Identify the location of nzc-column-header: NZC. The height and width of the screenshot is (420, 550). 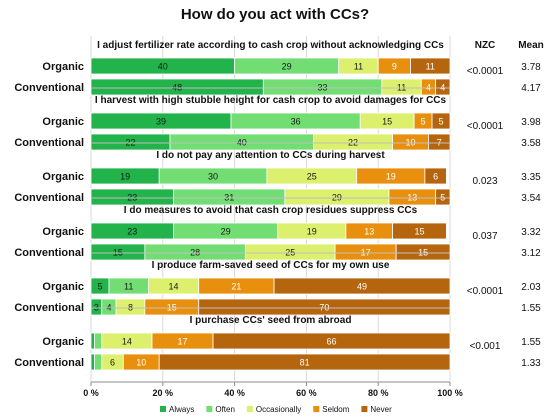
(485, 45).